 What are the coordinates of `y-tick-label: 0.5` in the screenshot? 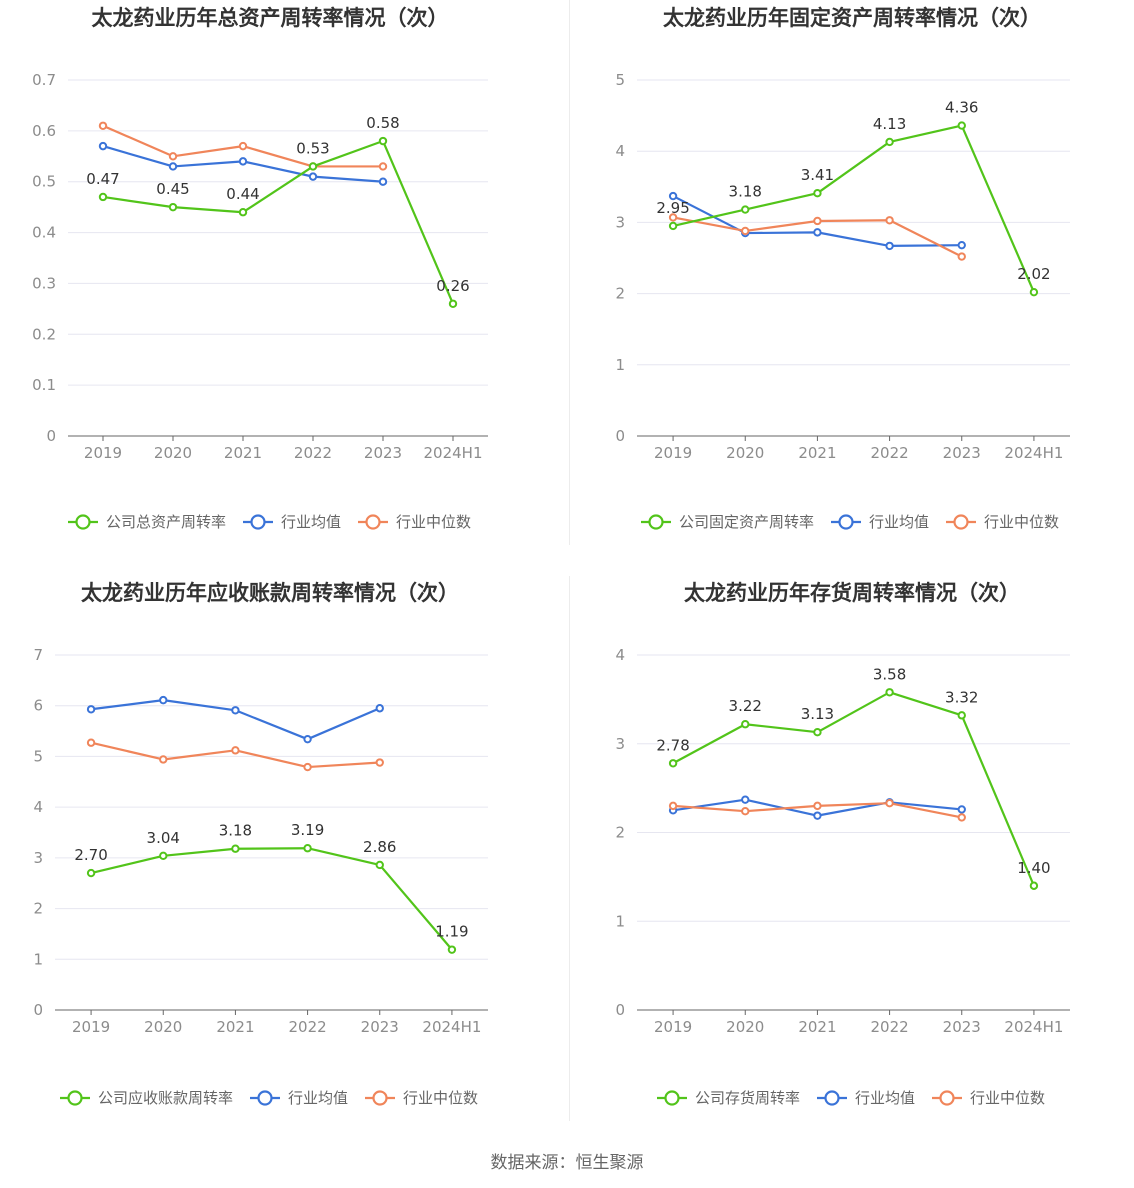 It's located at (44, 182).